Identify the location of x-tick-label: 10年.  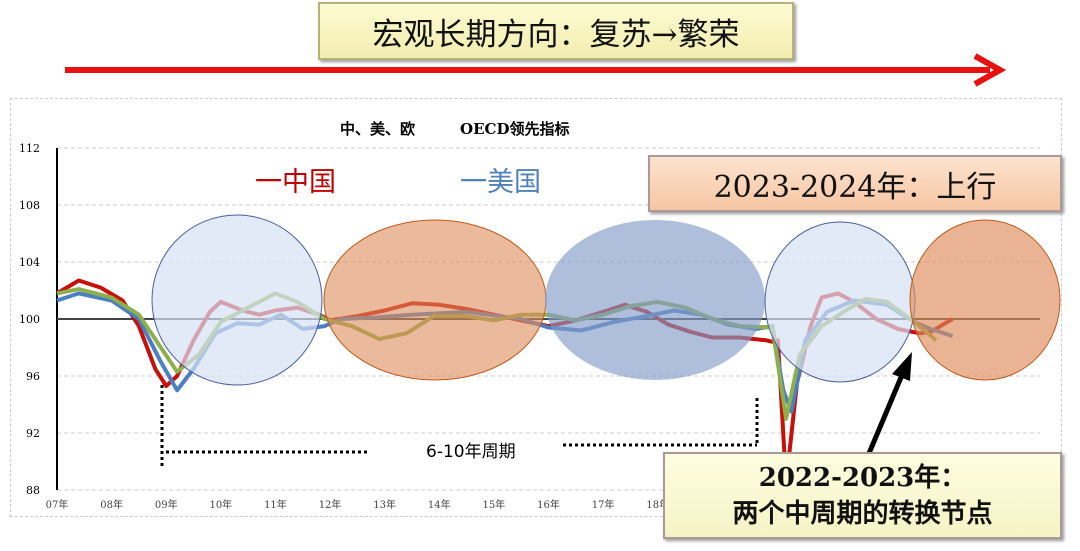
(220, 504).